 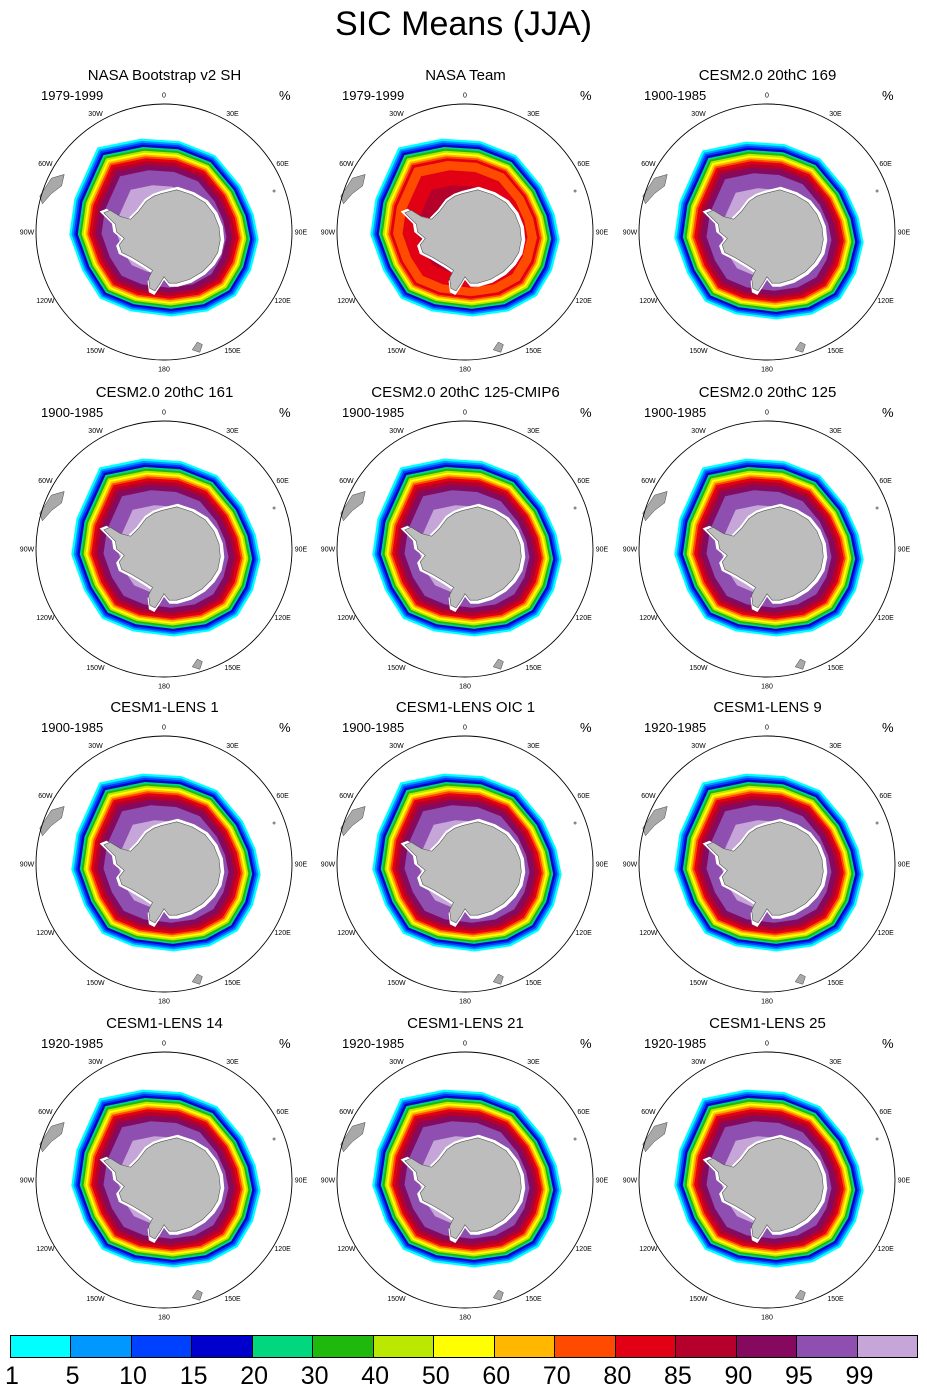 I want to click on panel-title: CESM2.0 20thC 125-CMIP6, so click(x=465, y=392).